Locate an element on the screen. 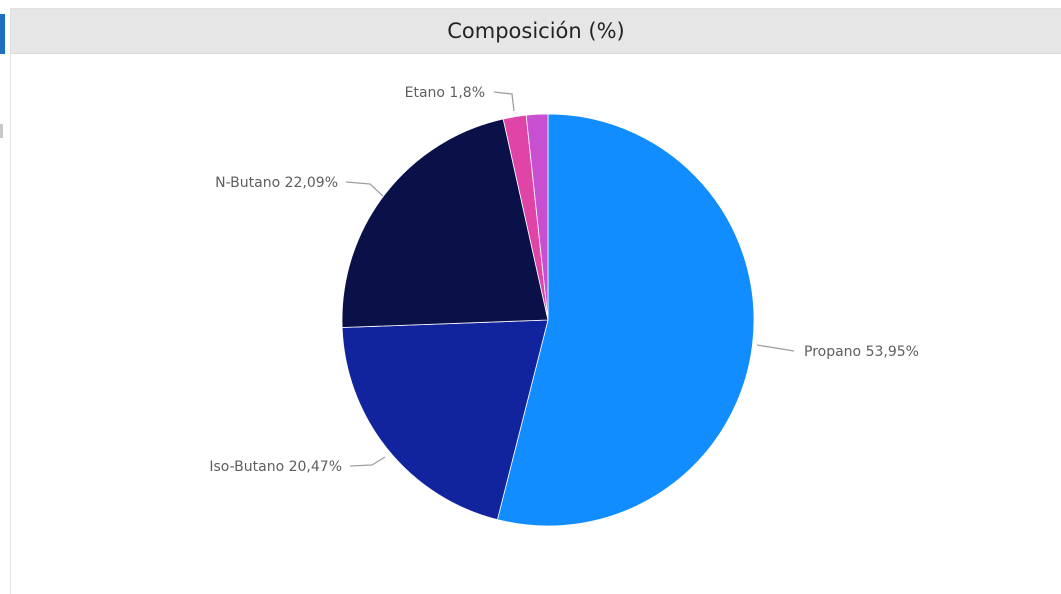 The width and height of the screenshot is (1061, 594). visual-header: Composición (%) is located at coordinates (536, 31).